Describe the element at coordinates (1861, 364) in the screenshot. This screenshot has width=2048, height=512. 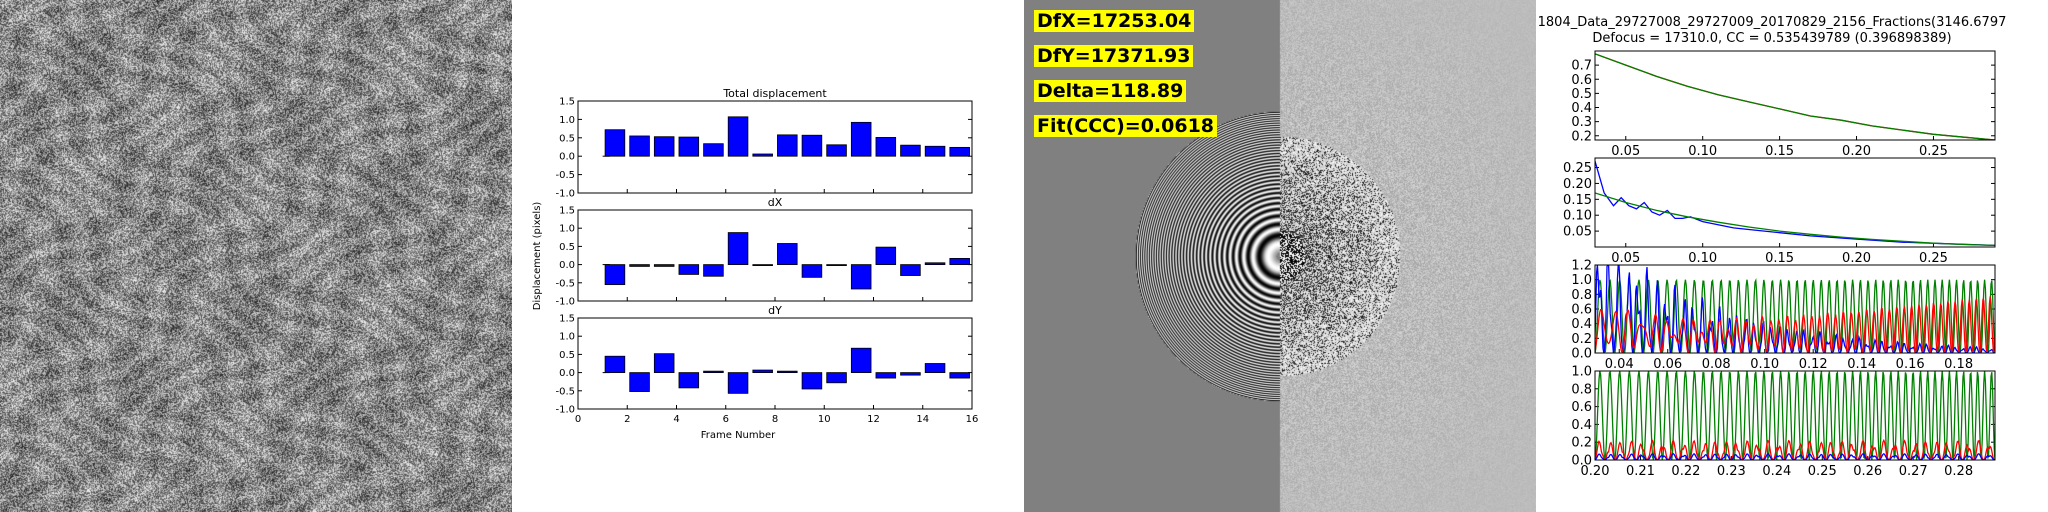
I see `x-tick-label: 0.14` at that location.